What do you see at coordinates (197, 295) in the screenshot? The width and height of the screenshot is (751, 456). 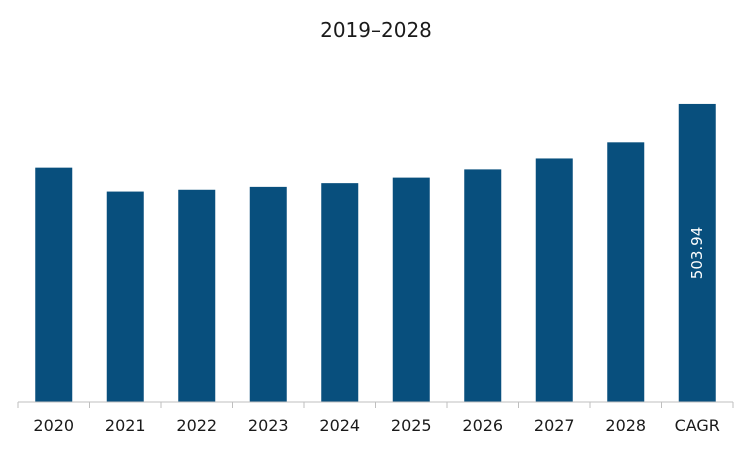 I see `bar-2022` at bounding box center [197, 295].